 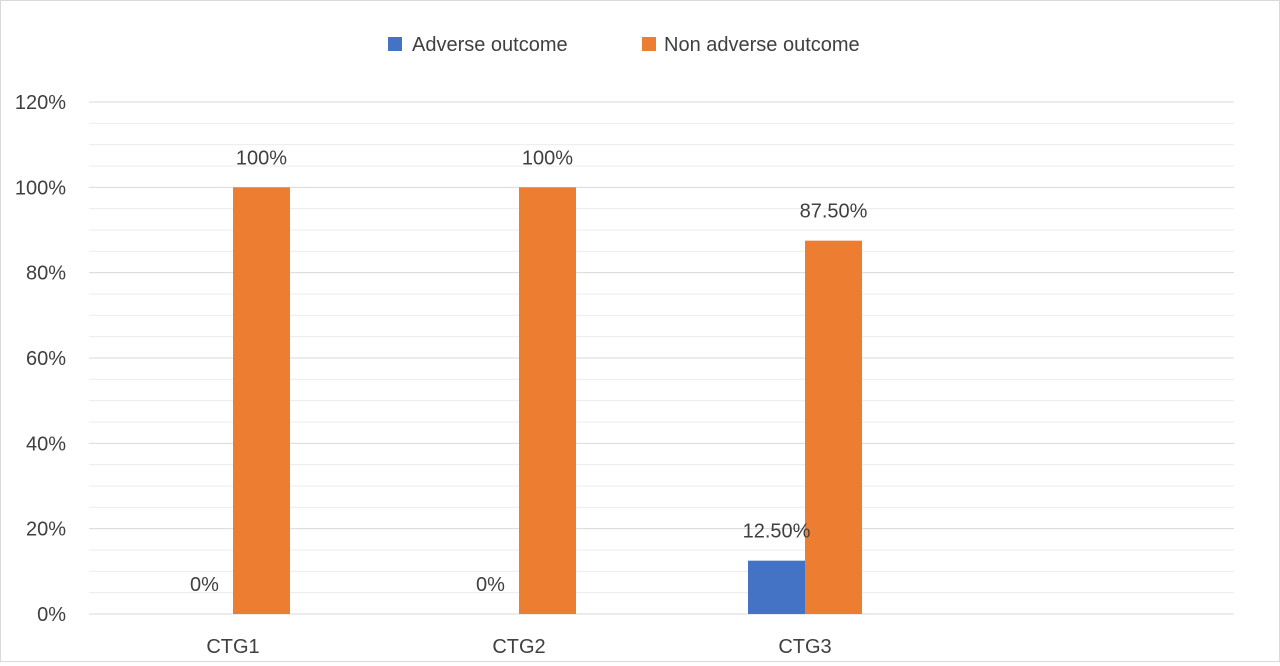 What do you see at coordinates (261, 401) in the screenshot?
I see `bar-non-adverse-ctg1` at bounding box center [261, 401].